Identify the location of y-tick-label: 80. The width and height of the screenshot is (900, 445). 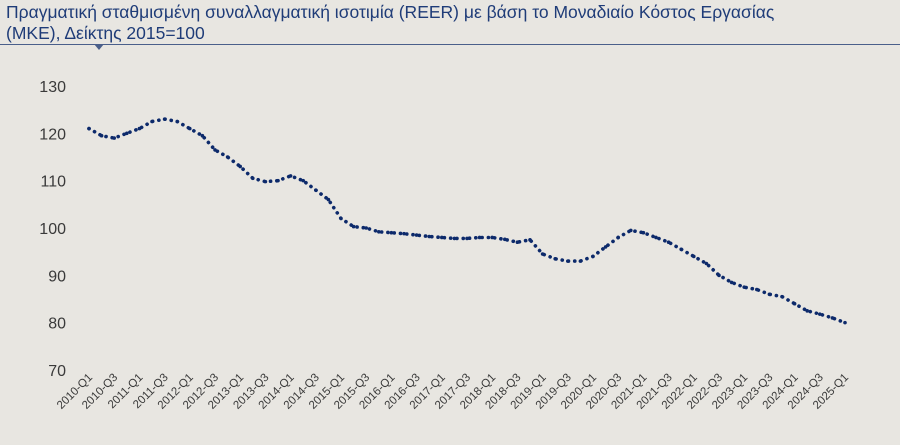
(57, 324).